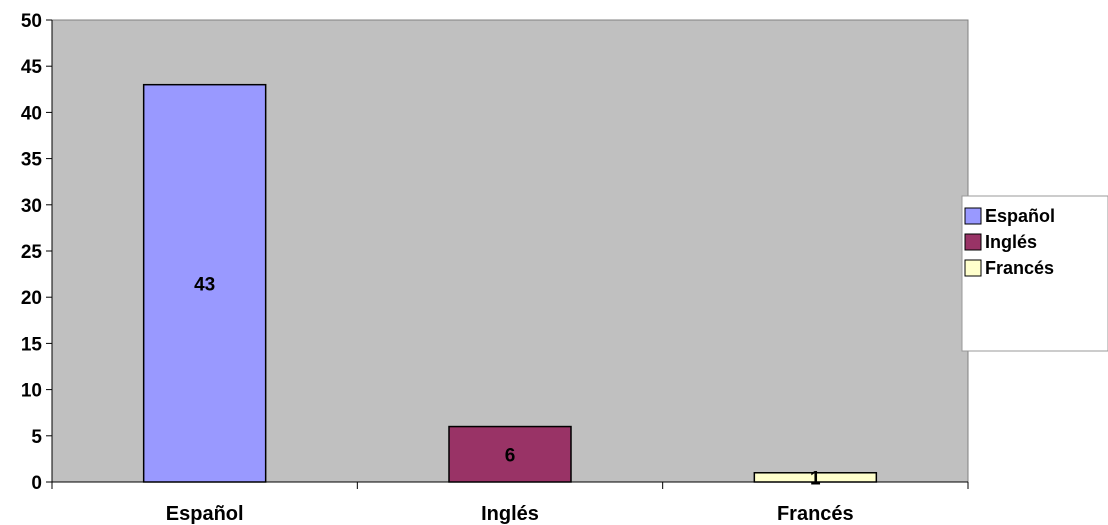 The image size is (1108, 525). I want to click on x-category-label: Español, so click(205, 514).